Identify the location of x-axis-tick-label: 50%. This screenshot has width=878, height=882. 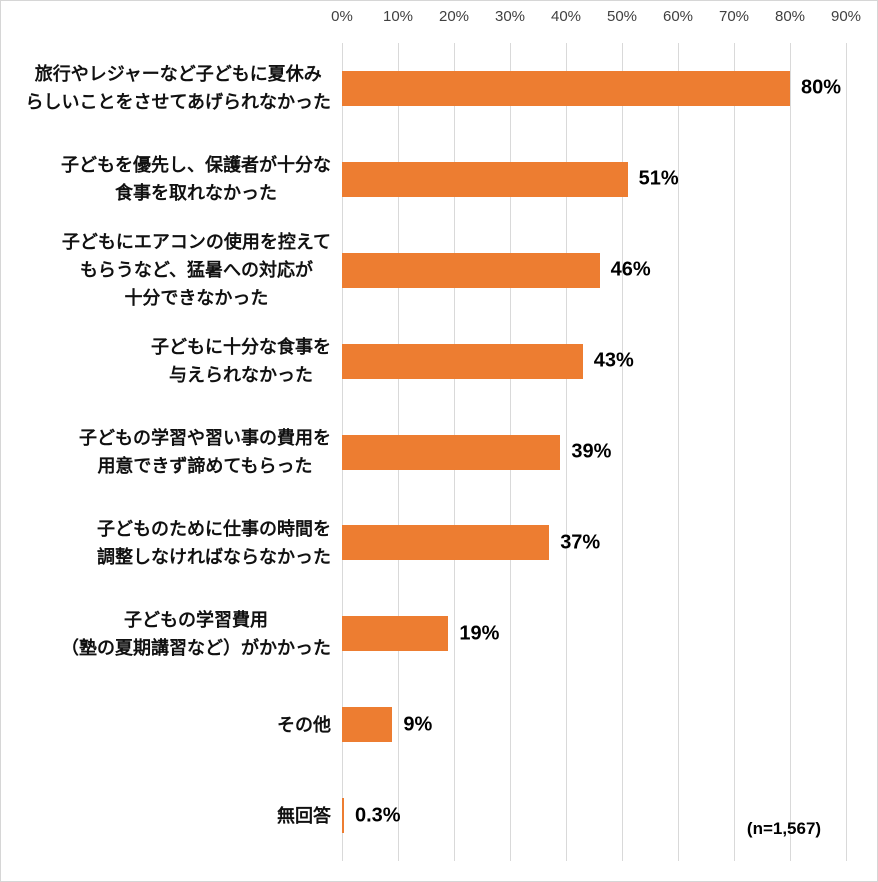
(622, 16).